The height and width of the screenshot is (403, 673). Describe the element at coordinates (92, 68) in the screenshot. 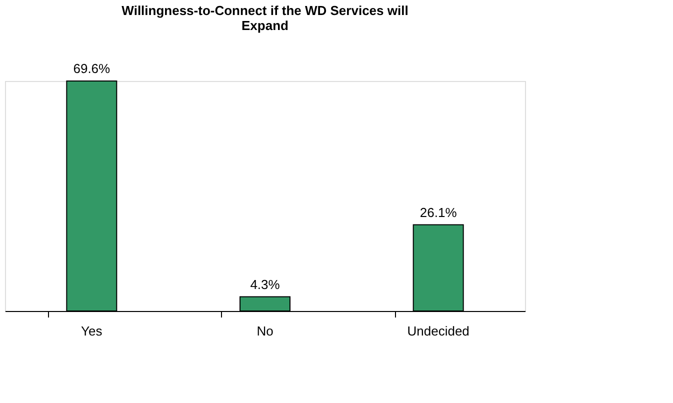

I see `data-label: 69.6%` at that location.